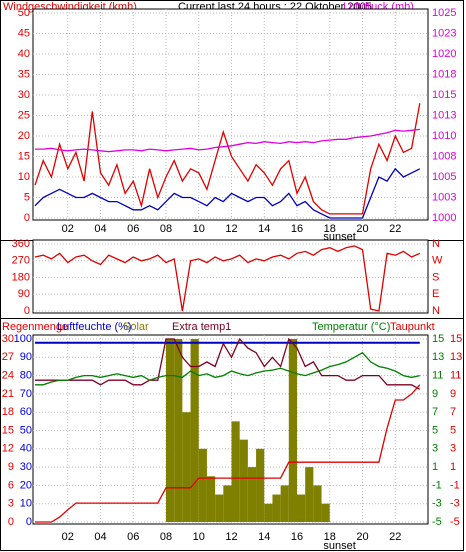 This screenshot has width=466, height=552. Describe the element at coordinates (444, 13) in the screenshot. I see `y2-tick-label: 1025` at that location.